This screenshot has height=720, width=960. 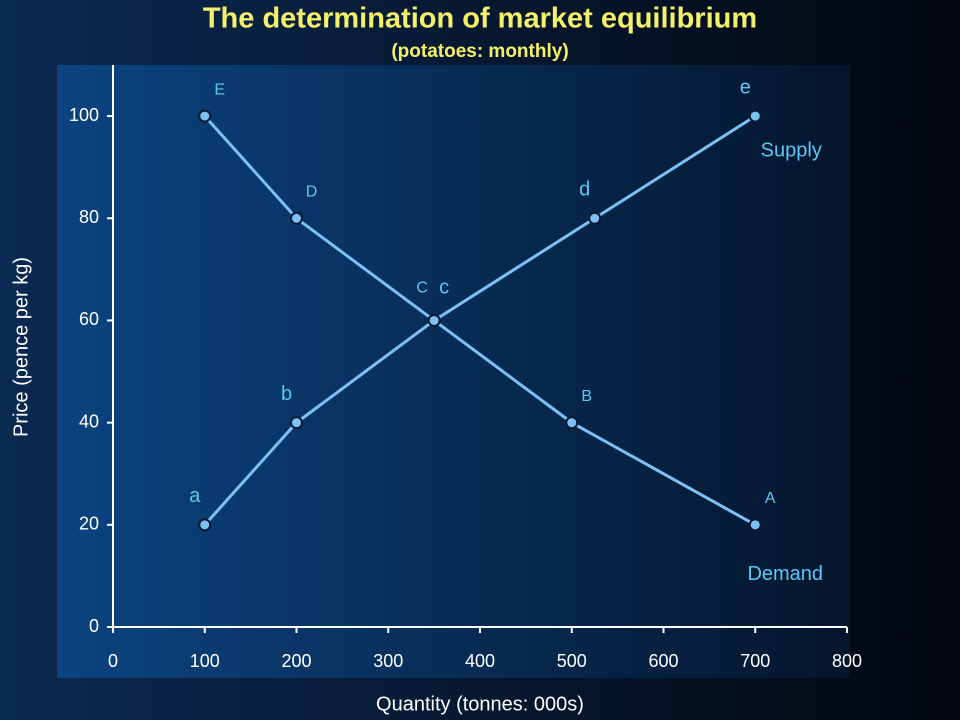 I want to click on x-tick-label: 700, so click(x=755, y=661).